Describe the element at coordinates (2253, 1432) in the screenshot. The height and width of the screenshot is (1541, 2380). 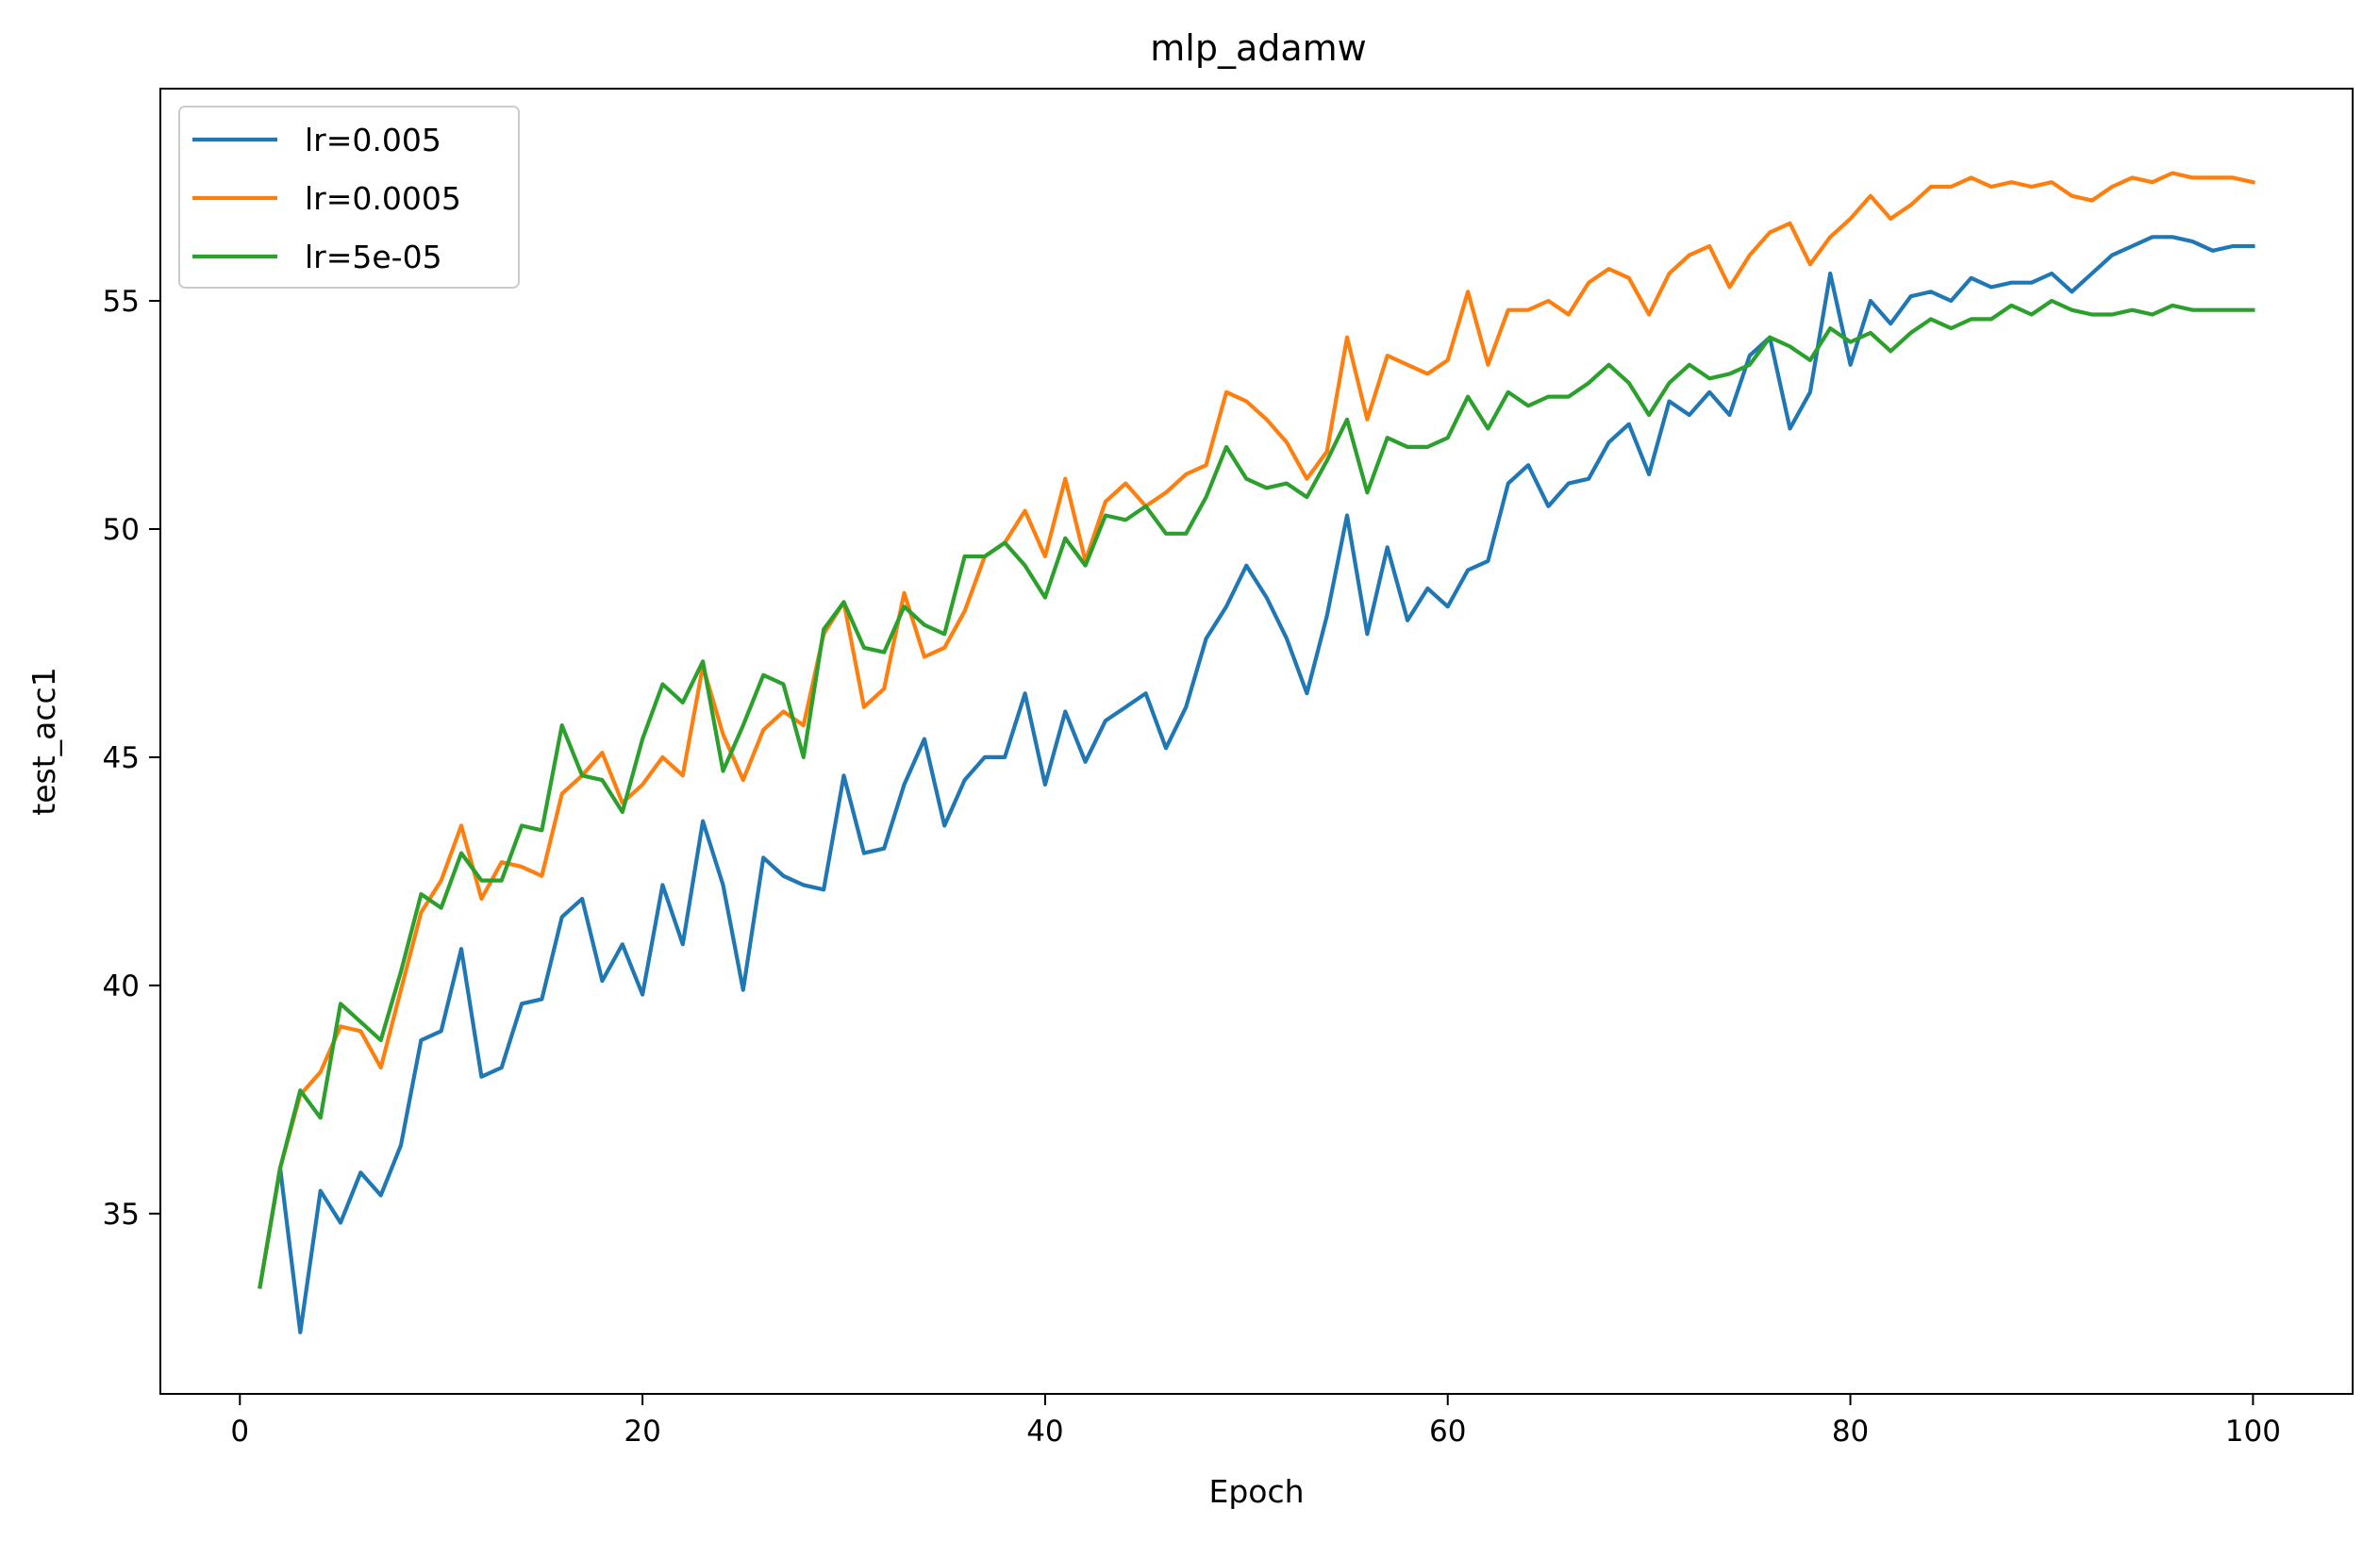
I see `x-tick-label: 100` at that location.